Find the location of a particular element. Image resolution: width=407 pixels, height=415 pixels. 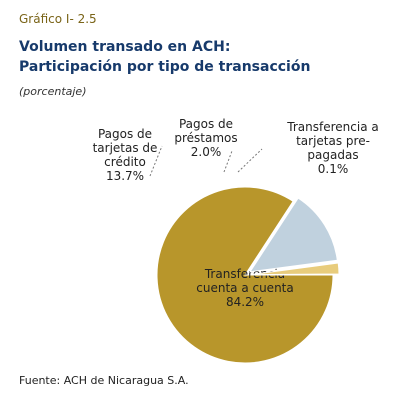

chart-subtitle: (porcentaje) is located at coordinates (53, 91).